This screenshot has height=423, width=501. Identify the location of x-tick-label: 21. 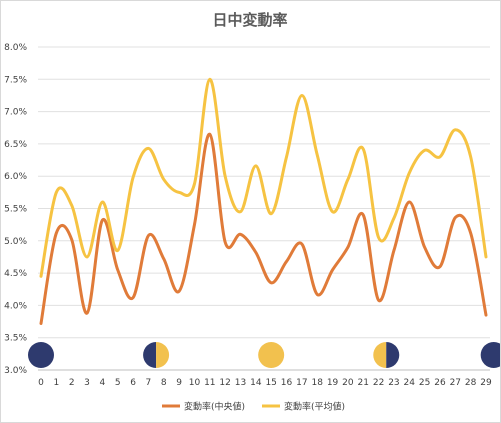
(363, 383).